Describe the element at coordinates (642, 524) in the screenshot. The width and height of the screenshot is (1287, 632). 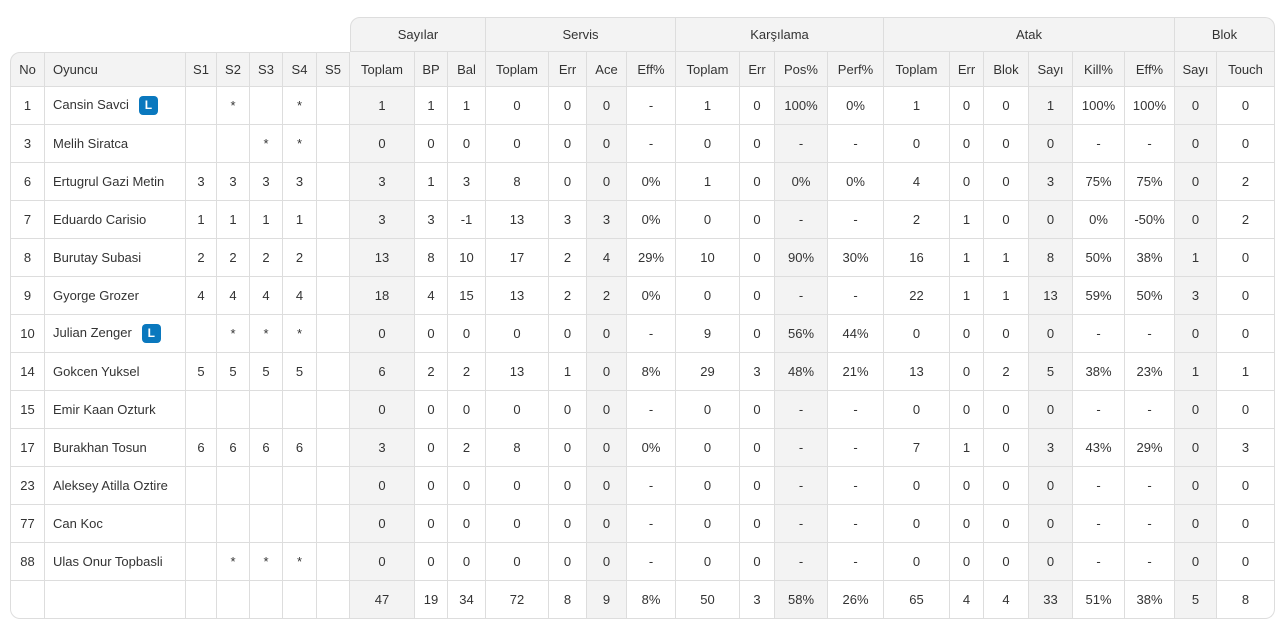
I see `table-row: 77 Can Koc 0 0 0 0 0 0-0 0- -0 0 0 0- -0 0` at that location.